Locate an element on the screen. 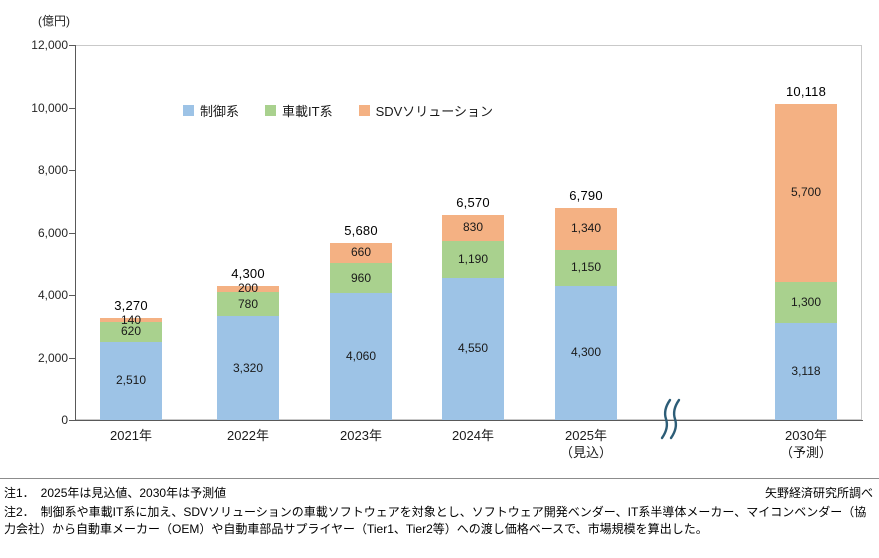 The height and width of the screenshot is (558, 879). y-axis-line is located at coordinates (75, 233).